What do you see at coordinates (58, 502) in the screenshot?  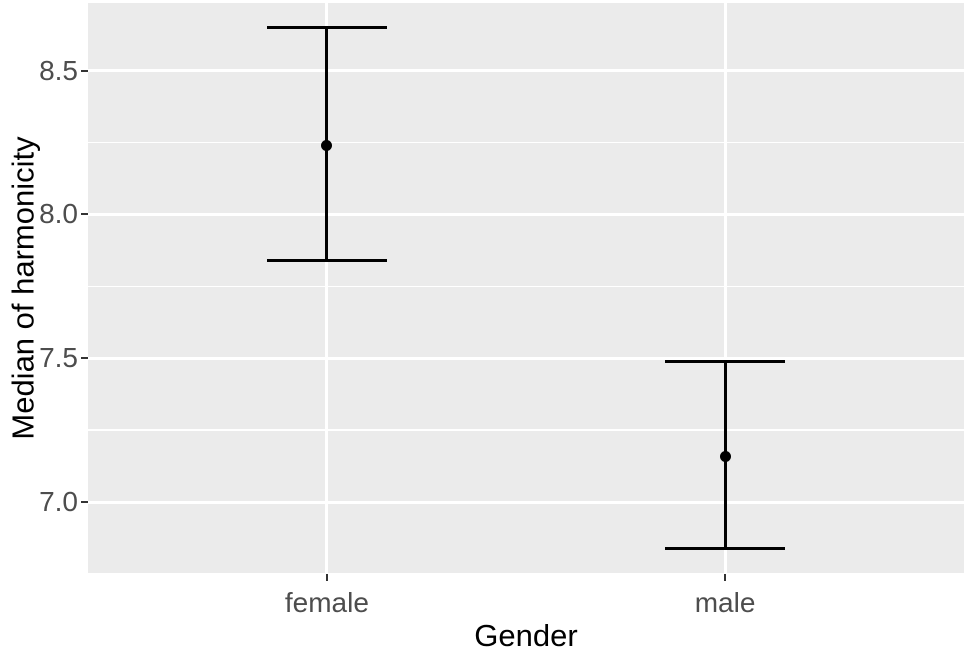 I see `y-tick-label: 7.0` at bounding box center [58, 502].